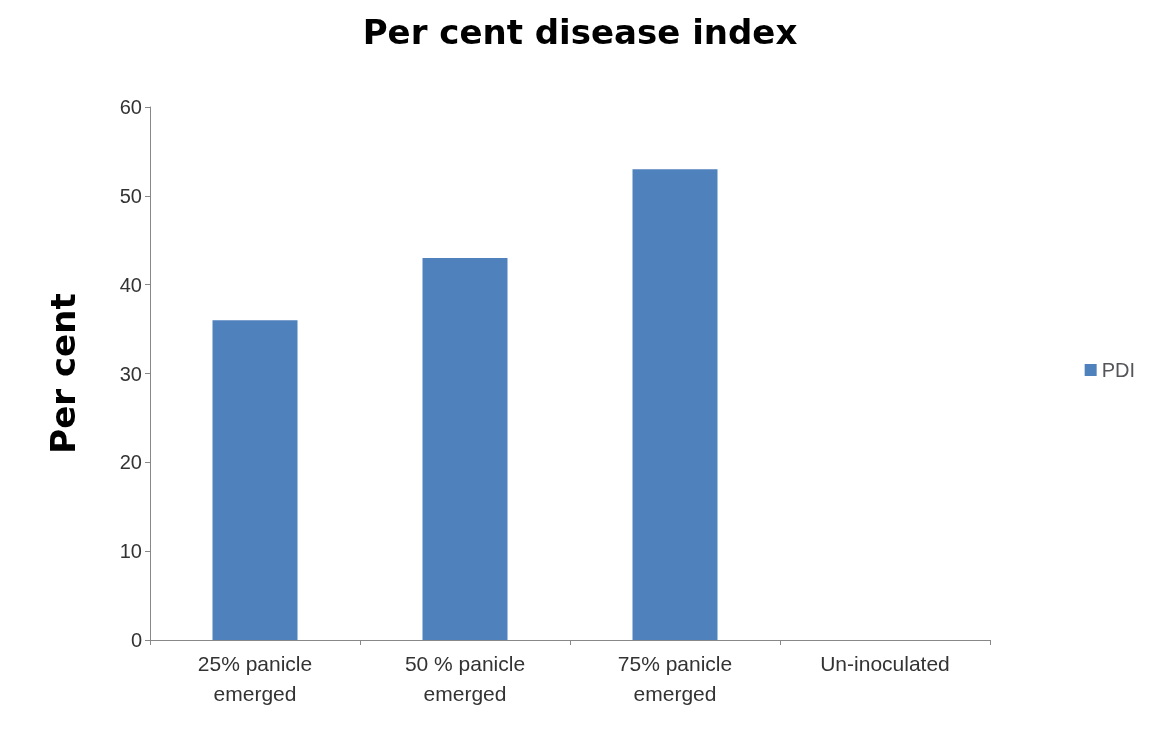  What do you see at coordinates (580, 32) in the screenshot?
I see `chart-title: Per cent disease index` at bounding box center [580, 32].